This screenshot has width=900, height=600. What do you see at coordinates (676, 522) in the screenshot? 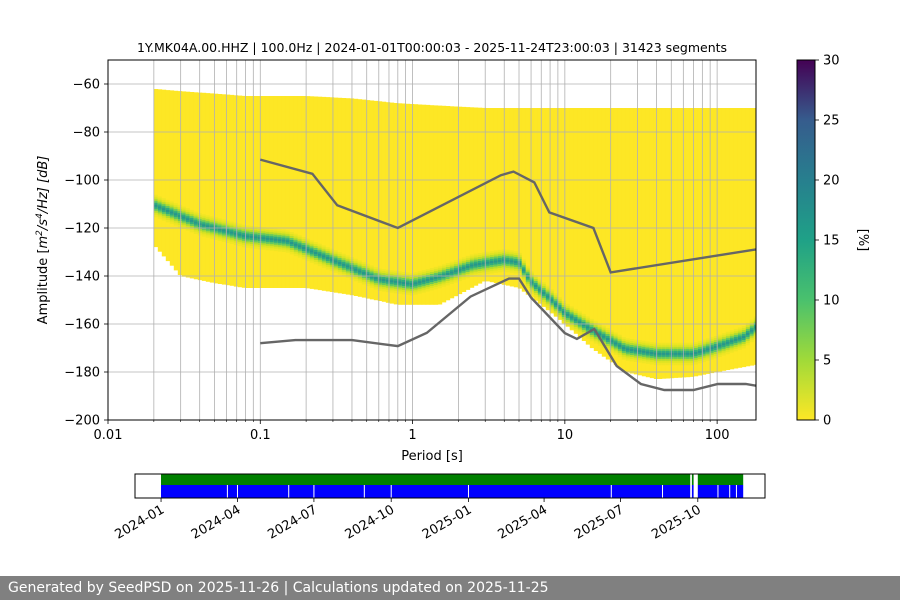
I see `timeline-tick-label: 2025-10` at bounding box center [676, 522].